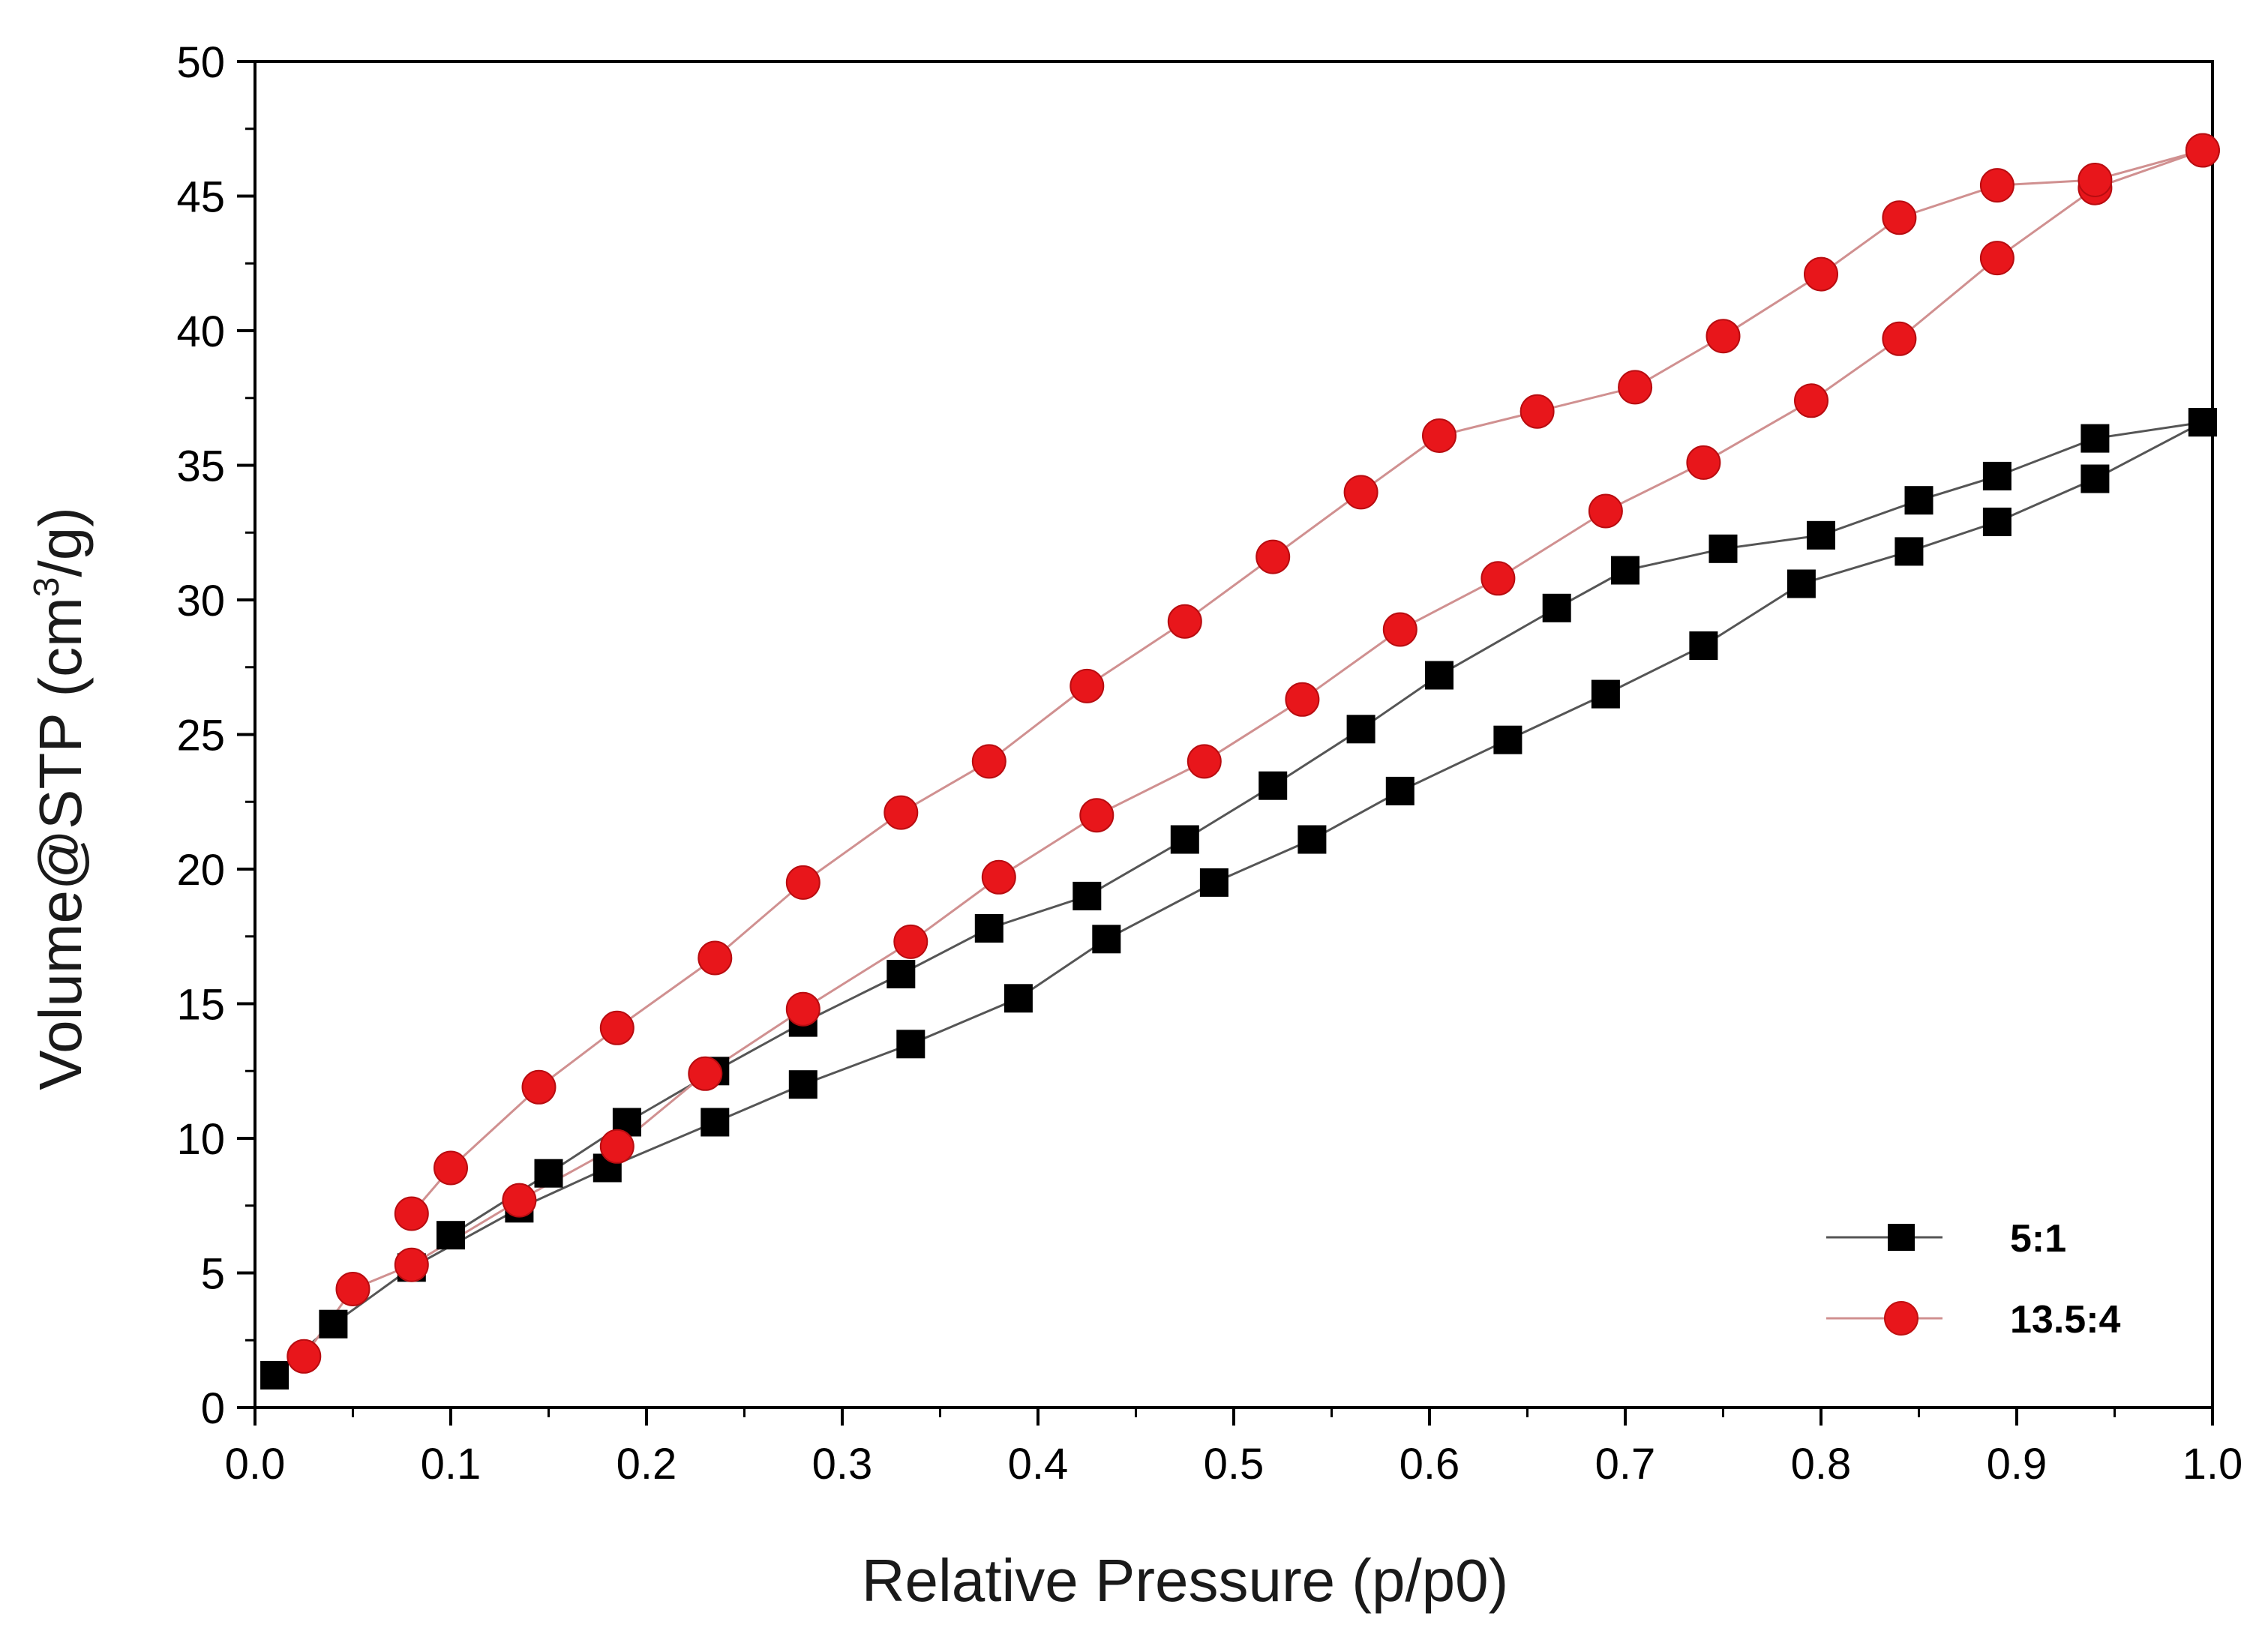  What do you see at coordinates (842, 1464) in the screenshot?
I see `x-tick-label: 0.3` at bounding box center [842, 1464].